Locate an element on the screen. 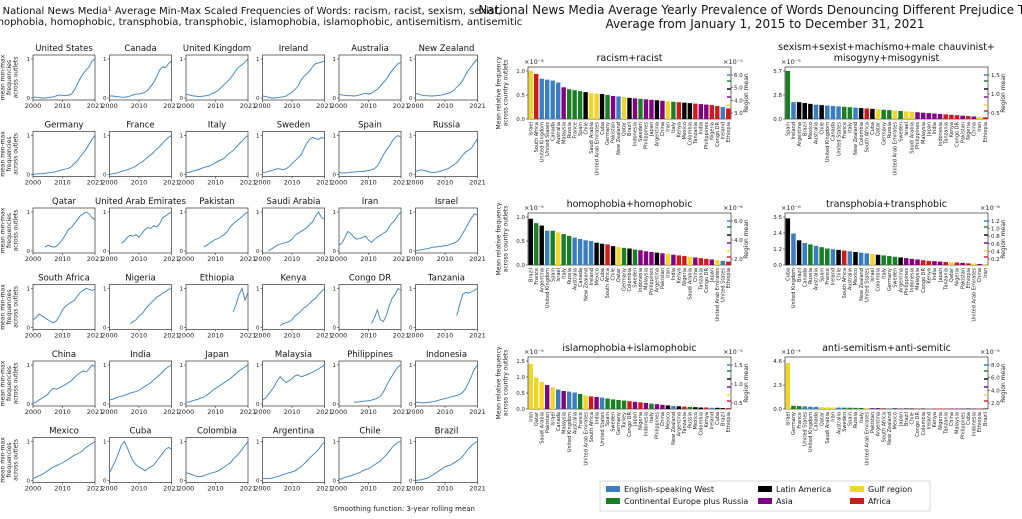 This screenshot has width=1022, height=519. bar-label: Chile is located at coordinates (913, 418).